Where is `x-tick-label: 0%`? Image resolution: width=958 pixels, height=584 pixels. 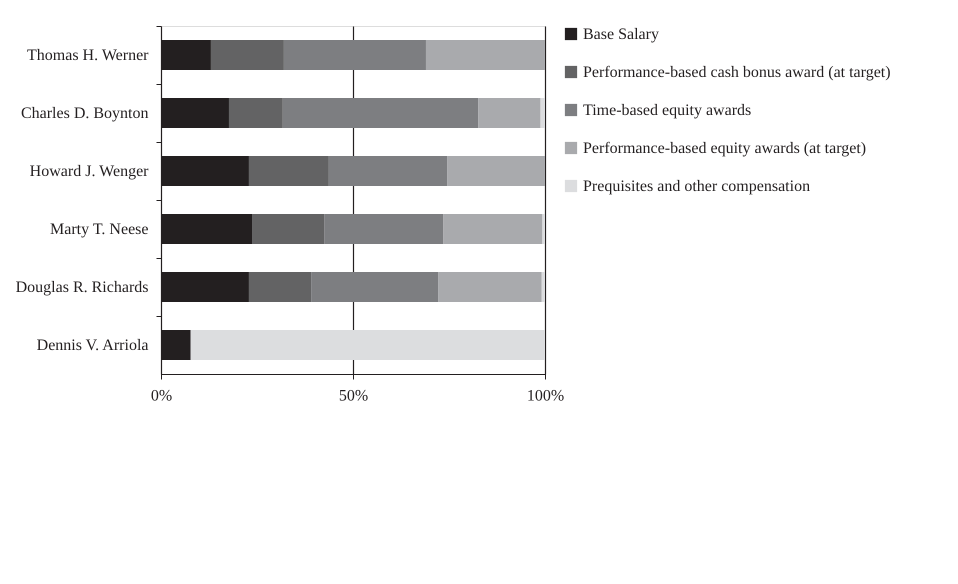
x-tick-label: 0% is located at coordinates (161, 396).